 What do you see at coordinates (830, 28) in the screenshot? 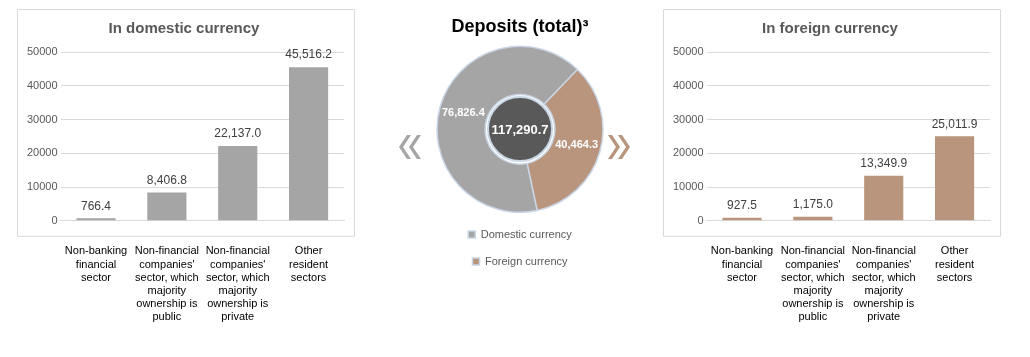
I see `chart-title: In foreign currency` at bounding box center [830, 28].